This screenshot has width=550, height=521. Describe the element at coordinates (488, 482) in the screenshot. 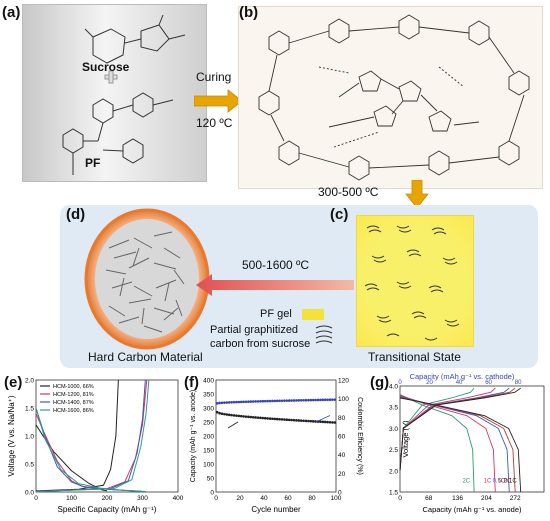

I see `chart-g-rate-label-1: 1C` at that location.